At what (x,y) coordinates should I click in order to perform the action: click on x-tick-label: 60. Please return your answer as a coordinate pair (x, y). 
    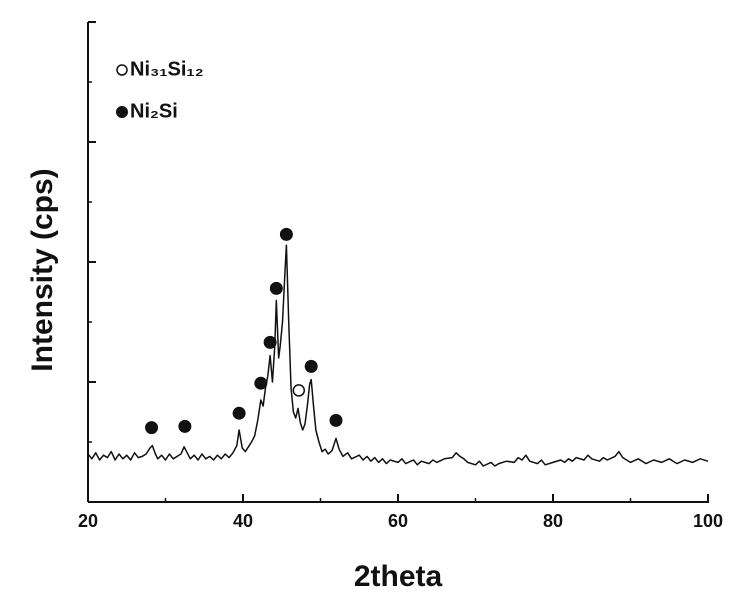
    Looking at the image, I should click on (398, 521).